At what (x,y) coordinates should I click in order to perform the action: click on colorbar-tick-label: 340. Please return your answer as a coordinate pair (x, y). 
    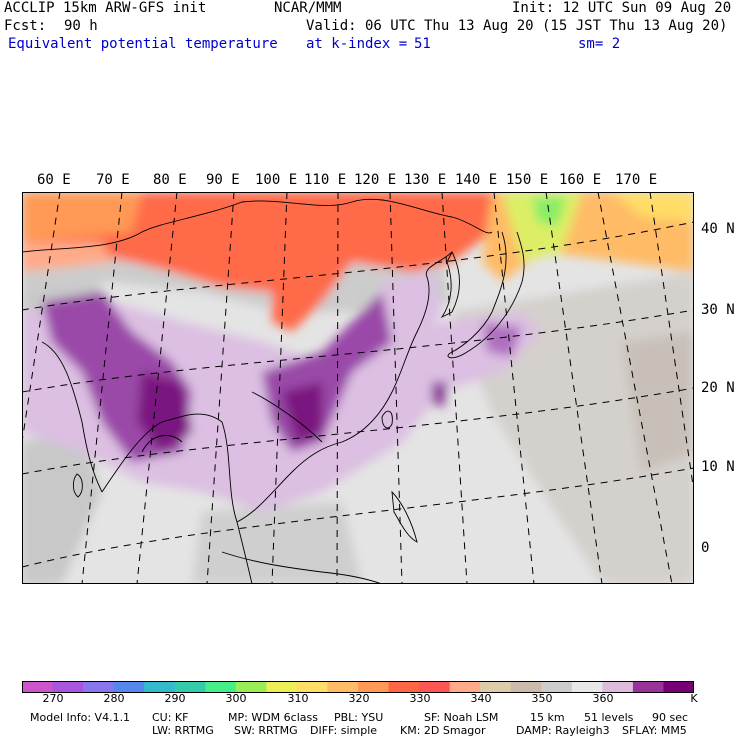
    Looking at the image, I should click on (481, 698).